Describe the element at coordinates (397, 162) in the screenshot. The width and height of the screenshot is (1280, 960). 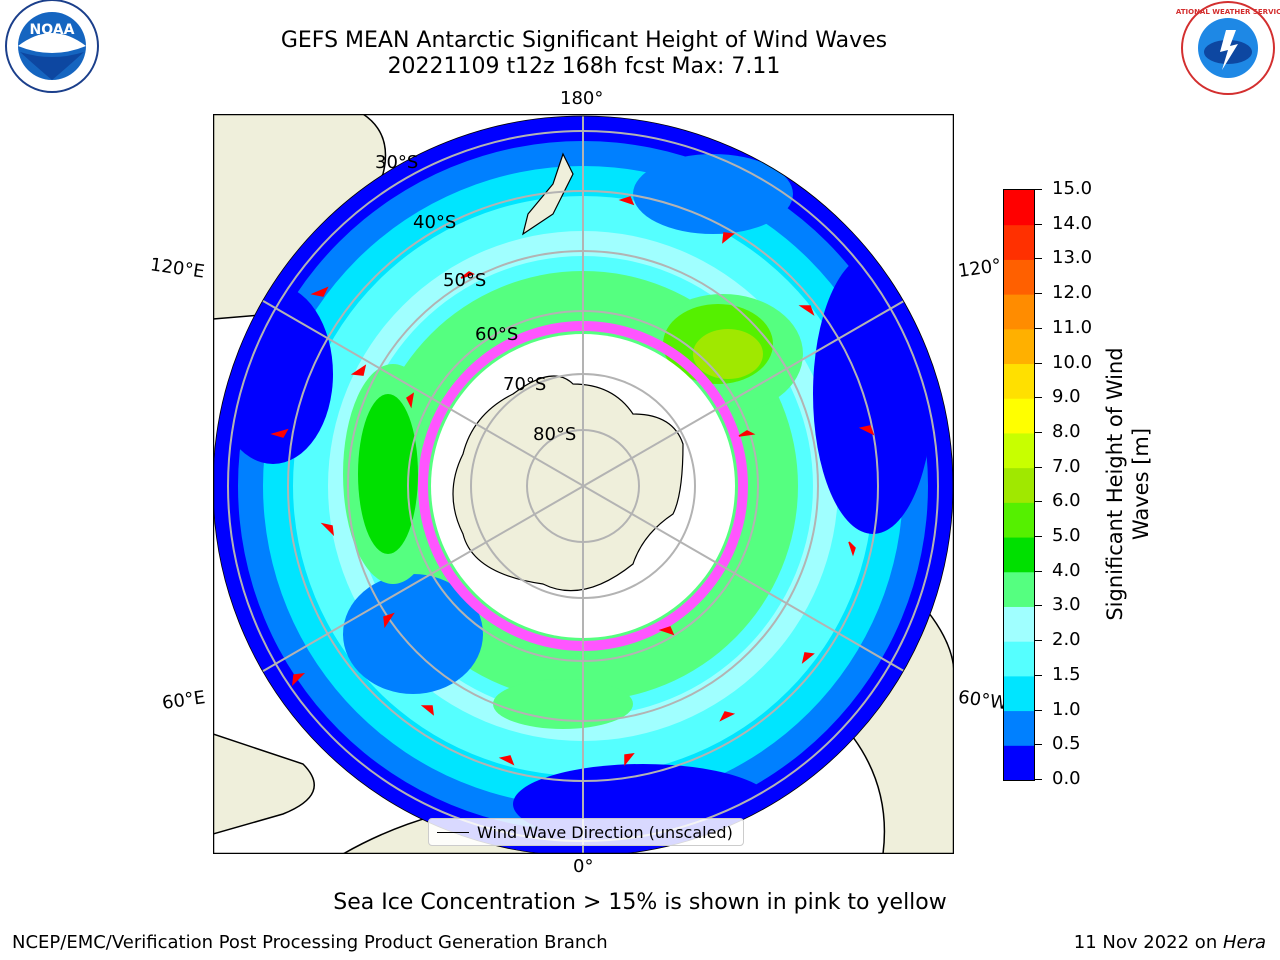
I see `lat-label-30s: 30°S` at that location.